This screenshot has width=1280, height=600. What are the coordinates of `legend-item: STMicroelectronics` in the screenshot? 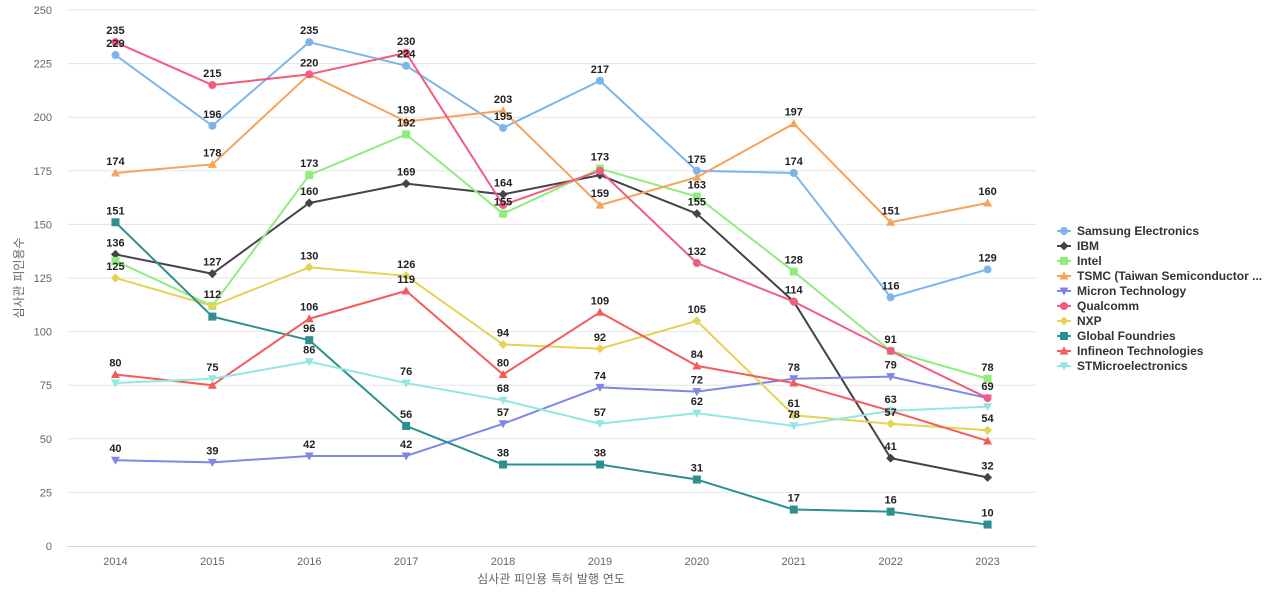 It's located at (1122, 366).